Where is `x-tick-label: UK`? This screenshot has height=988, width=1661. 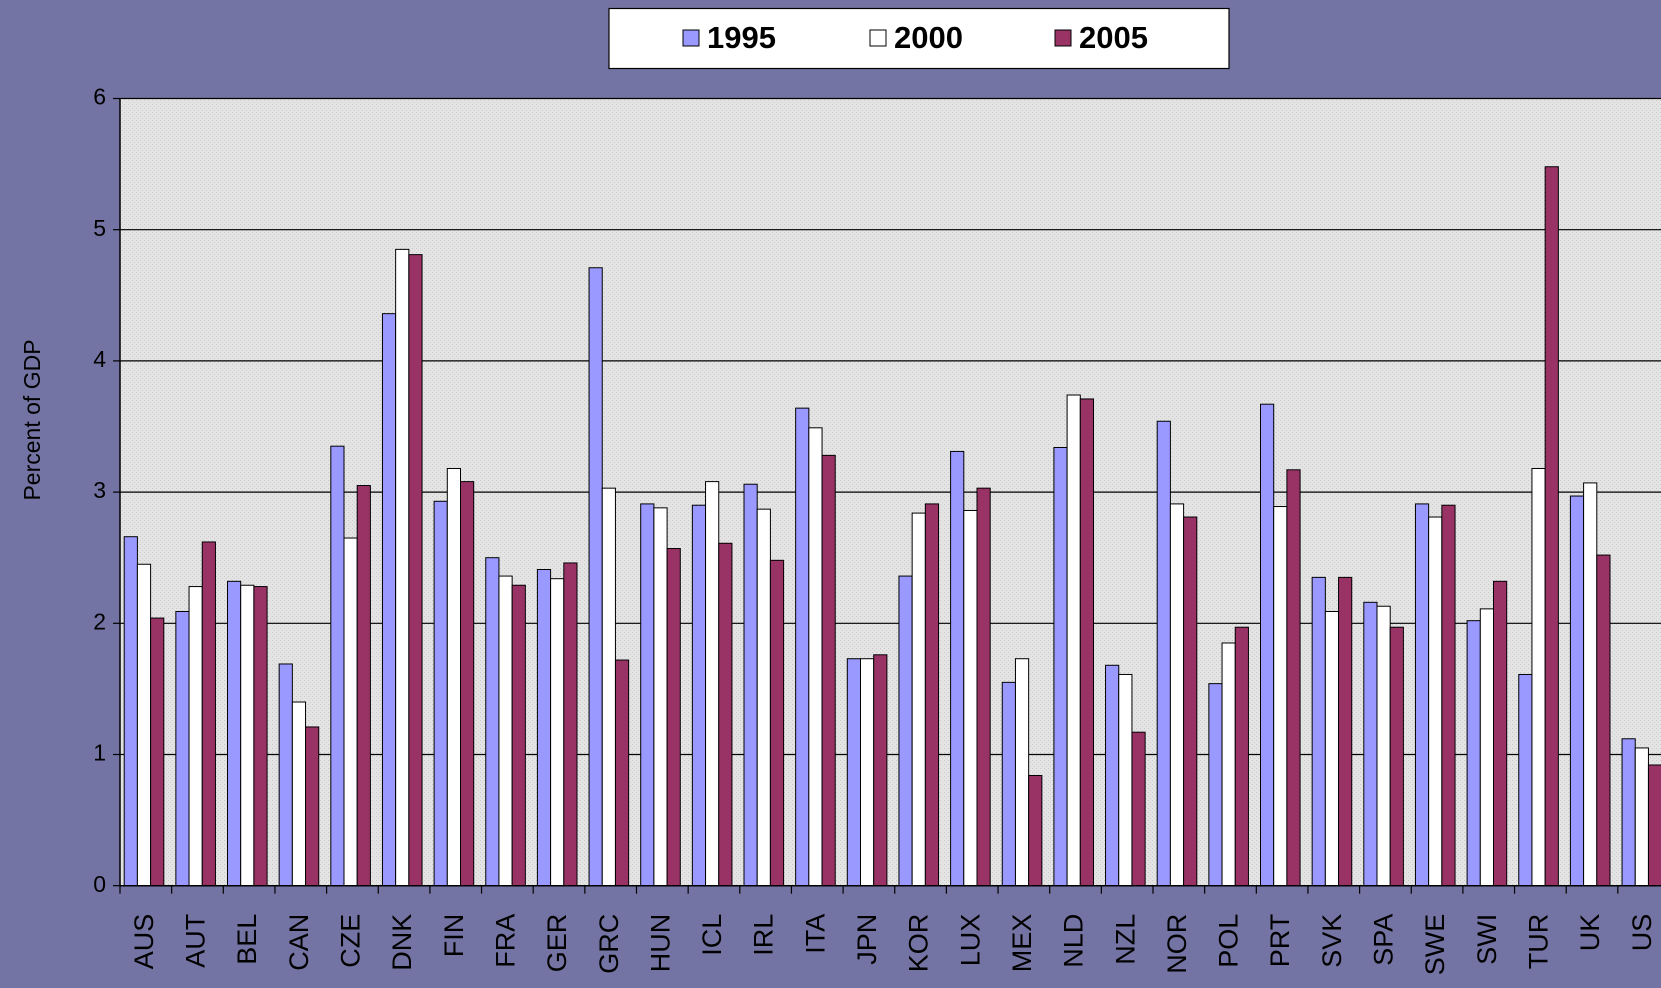 x-tick-label: UK is located at coordinates (1590, 933).